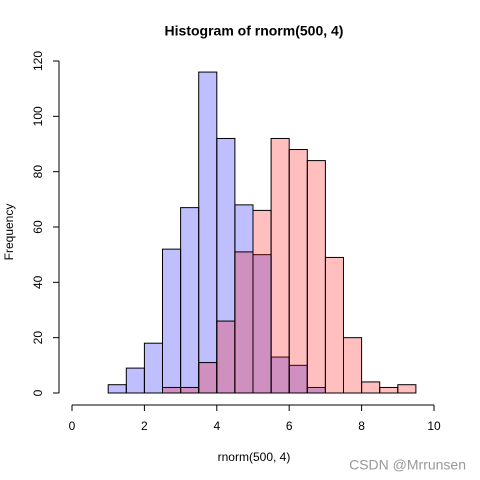  I want to click on x-tick-label: 8, so click(361, 426).